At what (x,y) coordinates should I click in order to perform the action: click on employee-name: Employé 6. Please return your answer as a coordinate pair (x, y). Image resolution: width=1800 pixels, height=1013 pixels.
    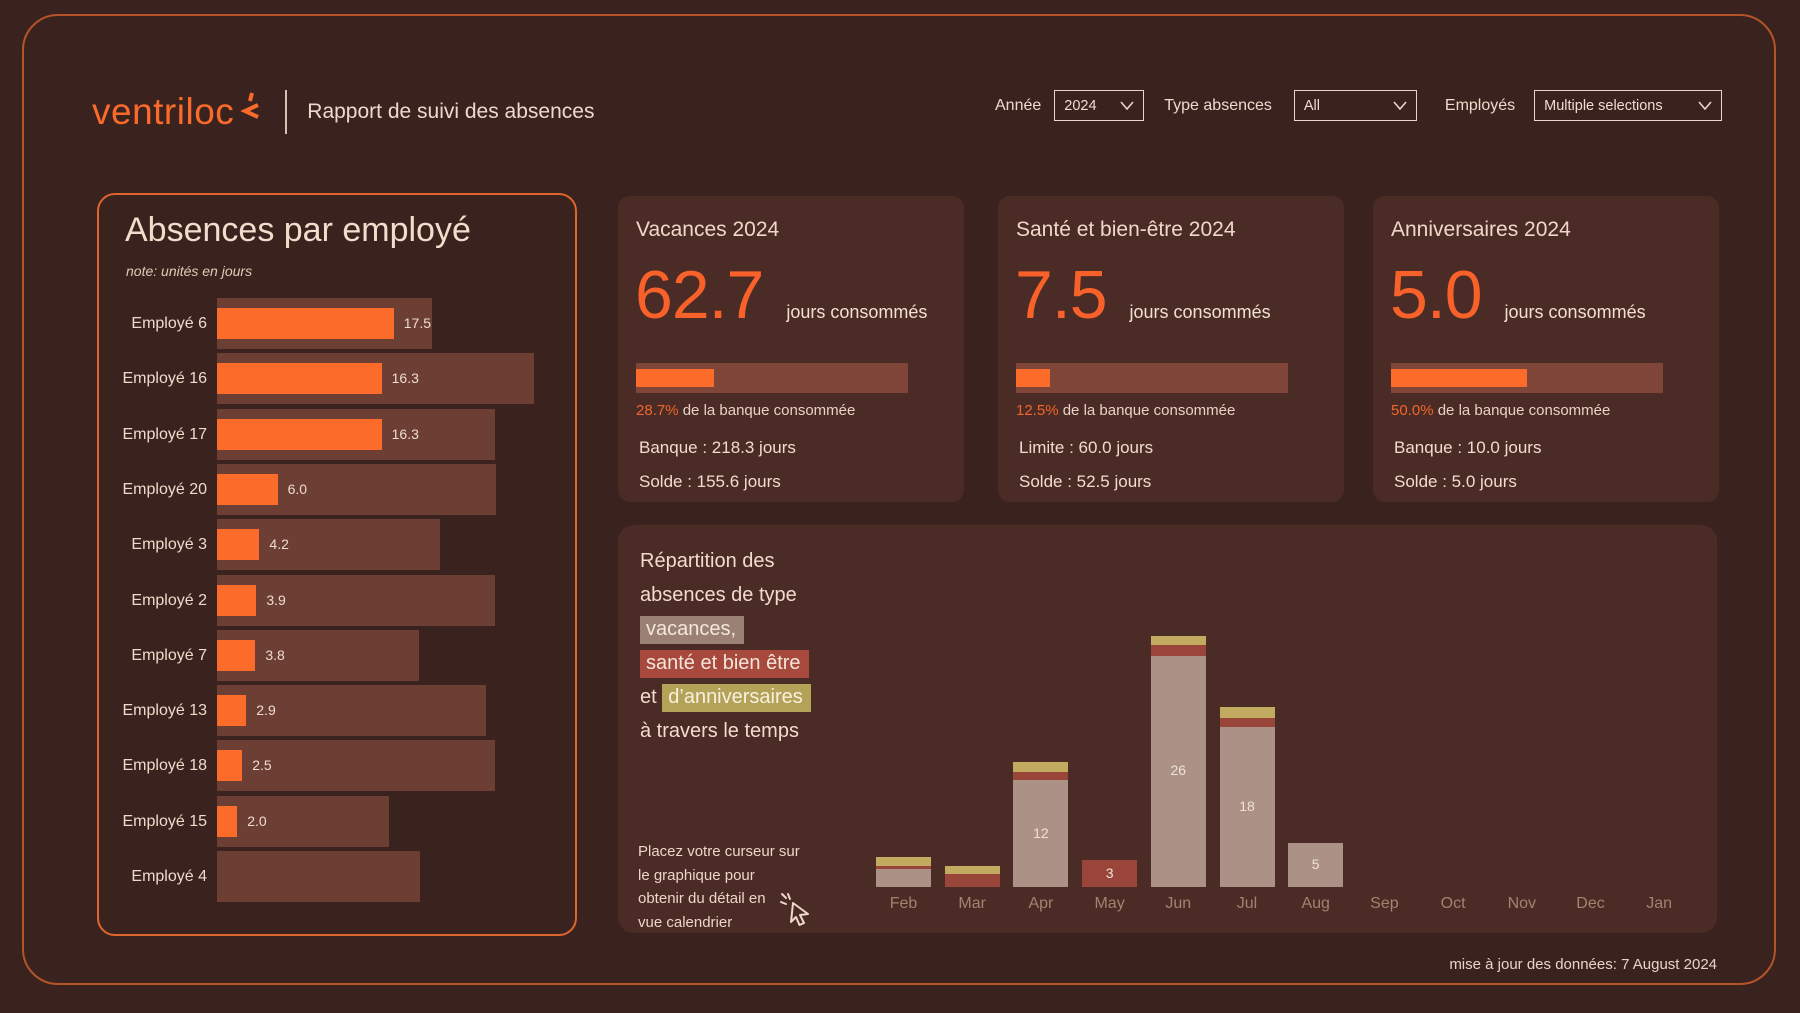
    Looking at the image, I should click on (169, 323).